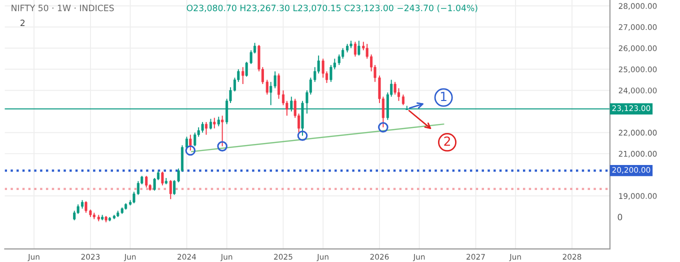  What do you see at coordinates (620, 217) in the screenshot?
I see `text: 0` at bounding box center [620, 217].